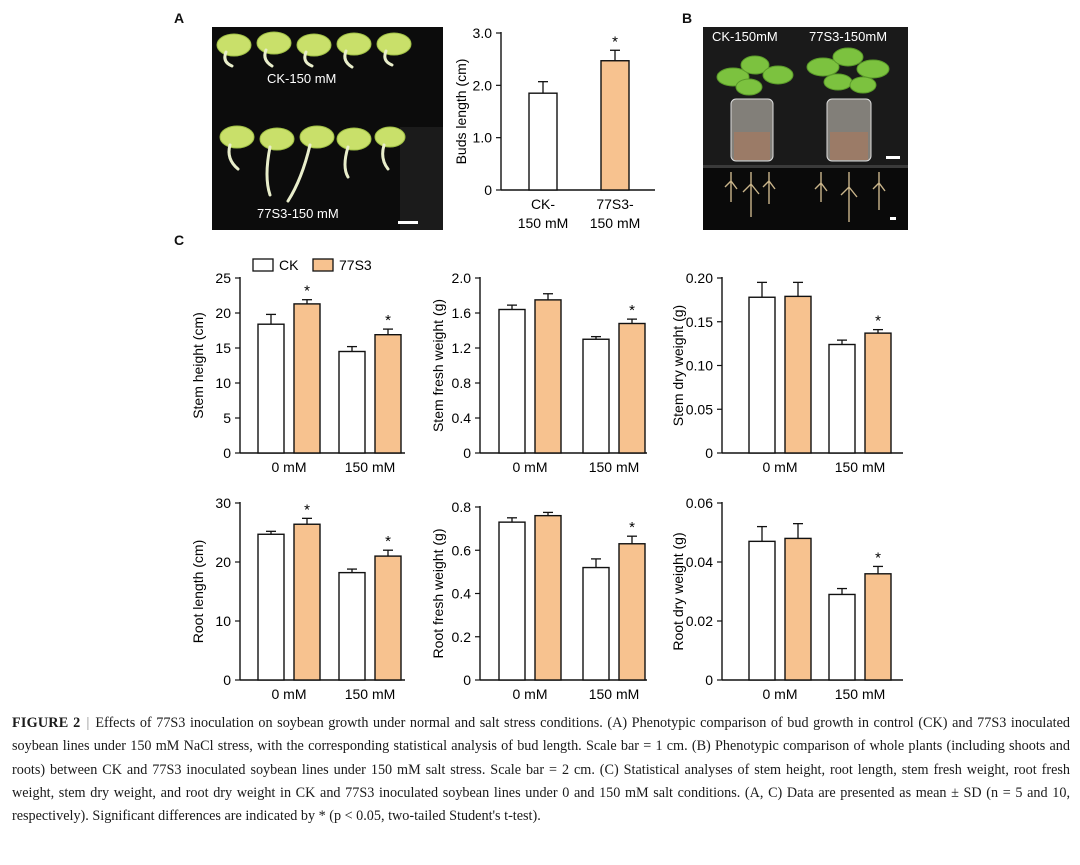  I want to click on y-tick-label: 1.2, so click(462, 348).